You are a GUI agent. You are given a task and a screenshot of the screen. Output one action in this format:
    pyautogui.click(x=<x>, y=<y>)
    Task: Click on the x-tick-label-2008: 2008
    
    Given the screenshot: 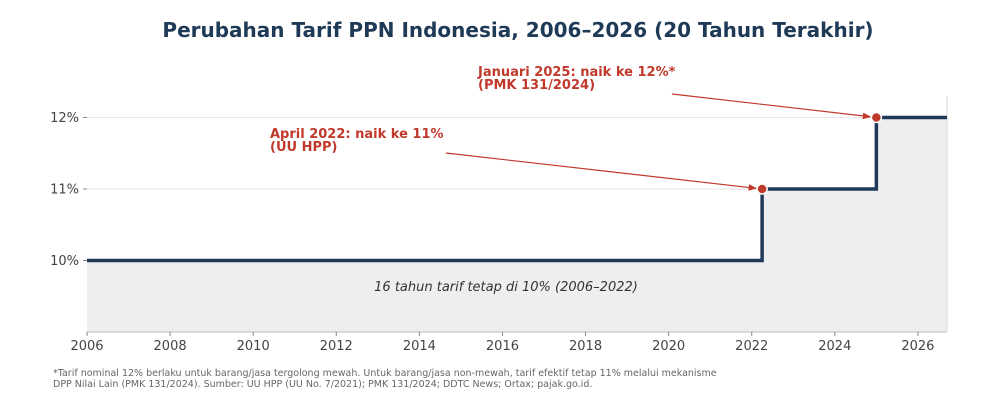 What is the action you would take?
    pyautogui.click(x=170, y=346)
    